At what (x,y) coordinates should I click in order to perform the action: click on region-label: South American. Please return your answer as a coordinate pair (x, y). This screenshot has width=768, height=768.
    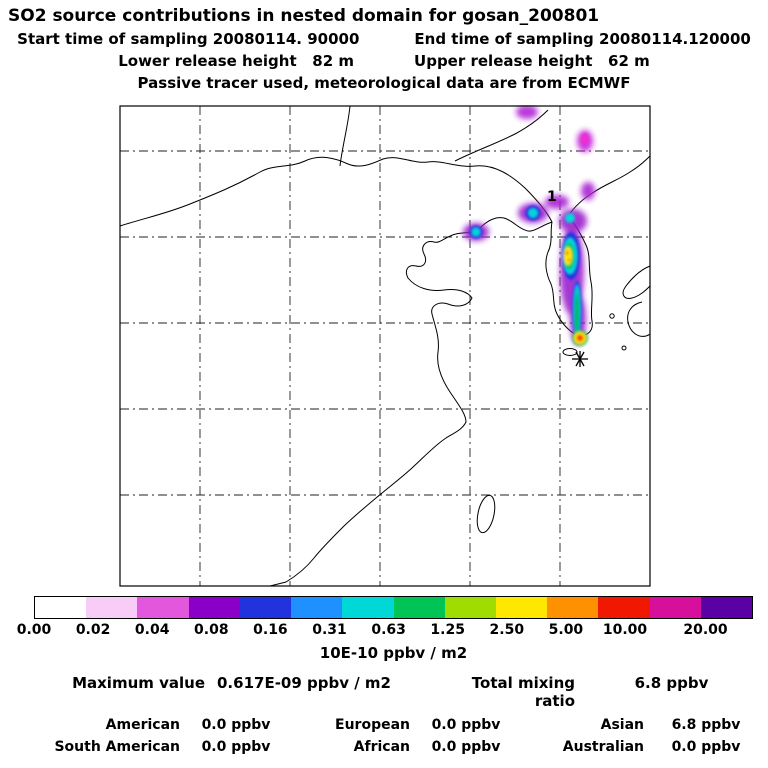
    Looking at the image, I should click on (117, 747).